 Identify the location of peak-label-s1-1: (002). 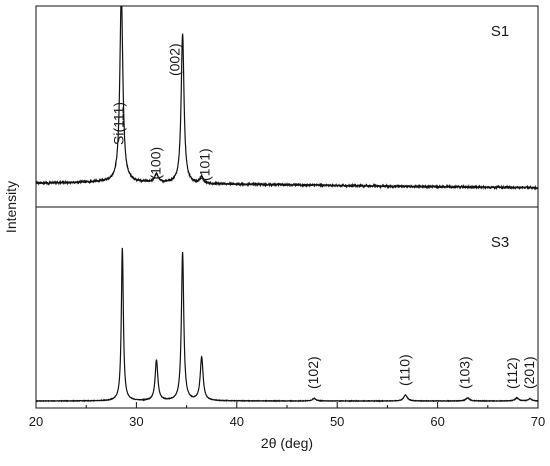
(175, 59).